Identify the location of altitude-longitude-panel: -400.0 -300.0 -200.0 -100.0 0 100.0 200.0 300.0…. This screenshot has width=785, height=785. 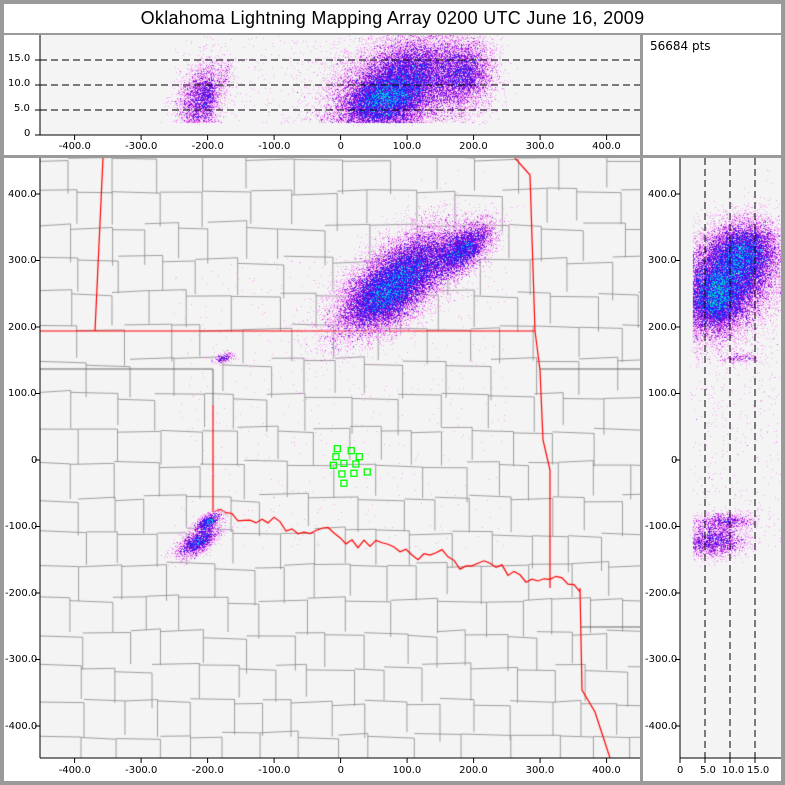
(322, 95).